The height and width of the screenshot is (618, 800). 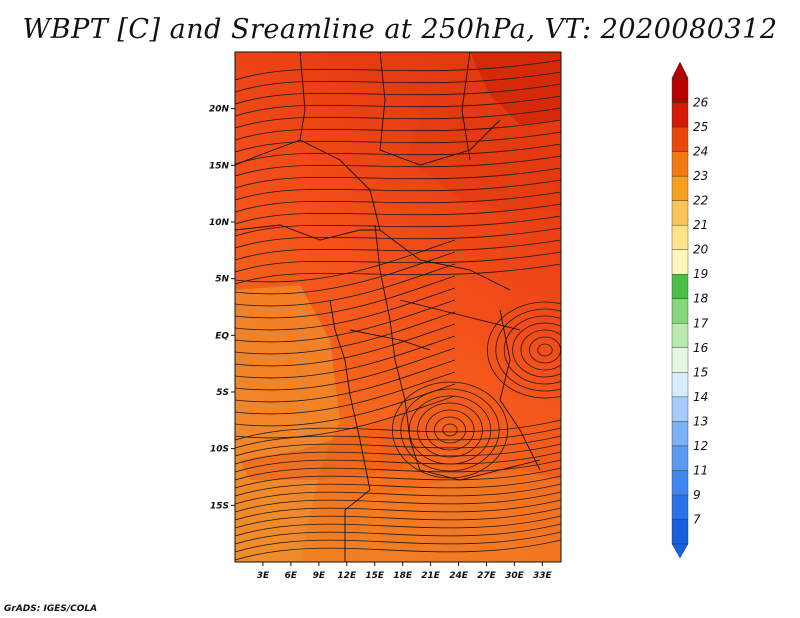 What do you see at coordinates (690, 310) in the screenshot?
I see `colorbar: 7 9 11 12 13 14 15 16 17 18 19 20 21 22 23 24 25 26` at bounding box center [690, 310].